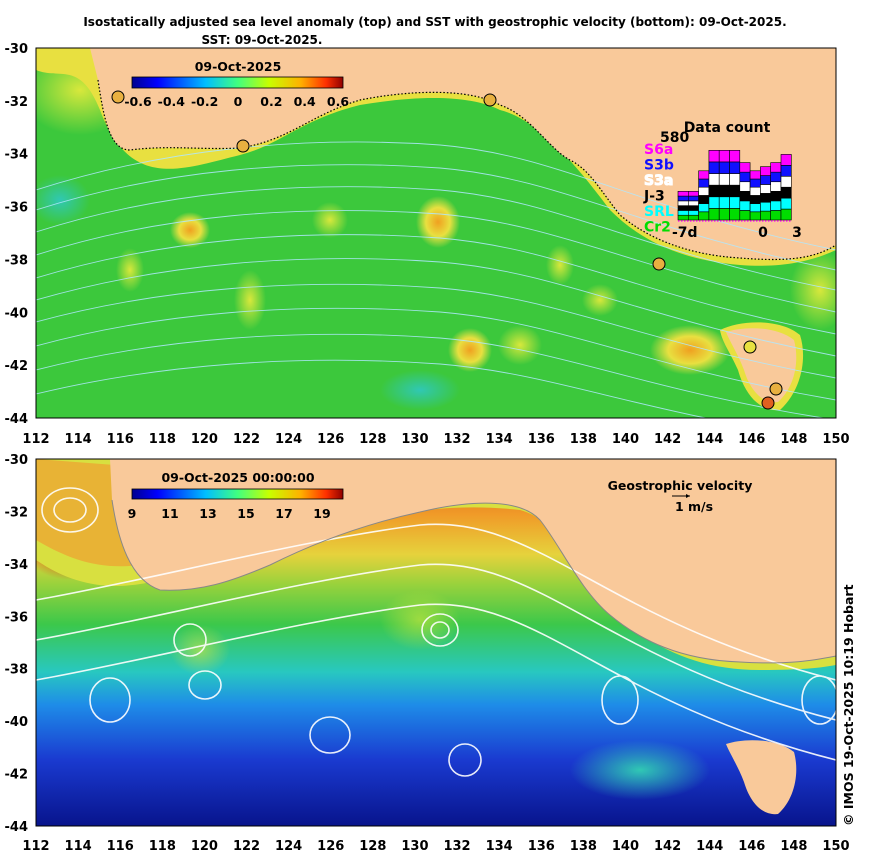 This screenshot has height=860, width=880. What do you see at coordinates (207, 513) in the screenshot?
I see `sst-colorbar-tick: 13` at bounding box center [207, 513].